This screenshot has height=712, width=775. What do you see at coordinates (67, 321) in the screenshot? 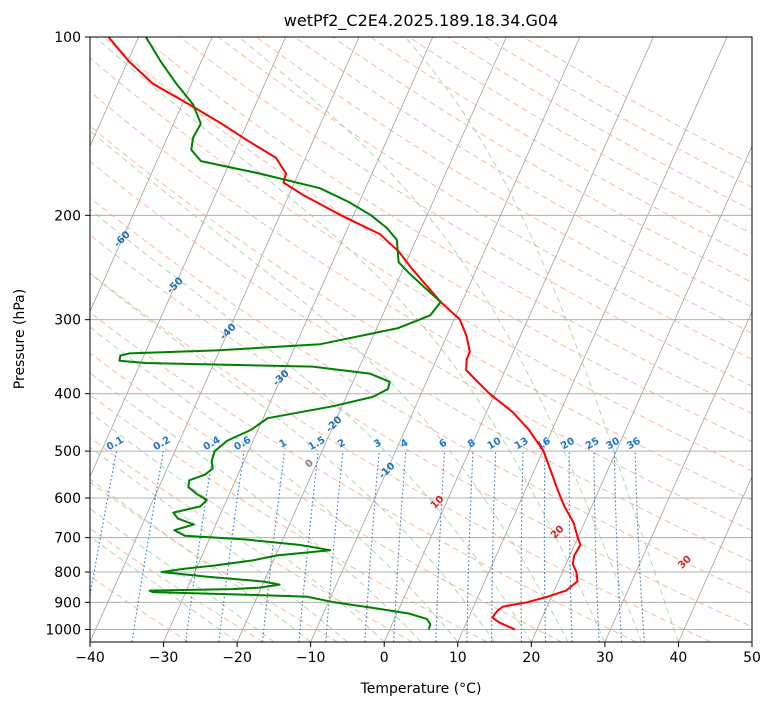
I see `y-tick-label: 300` at bounding box center [67, 321].